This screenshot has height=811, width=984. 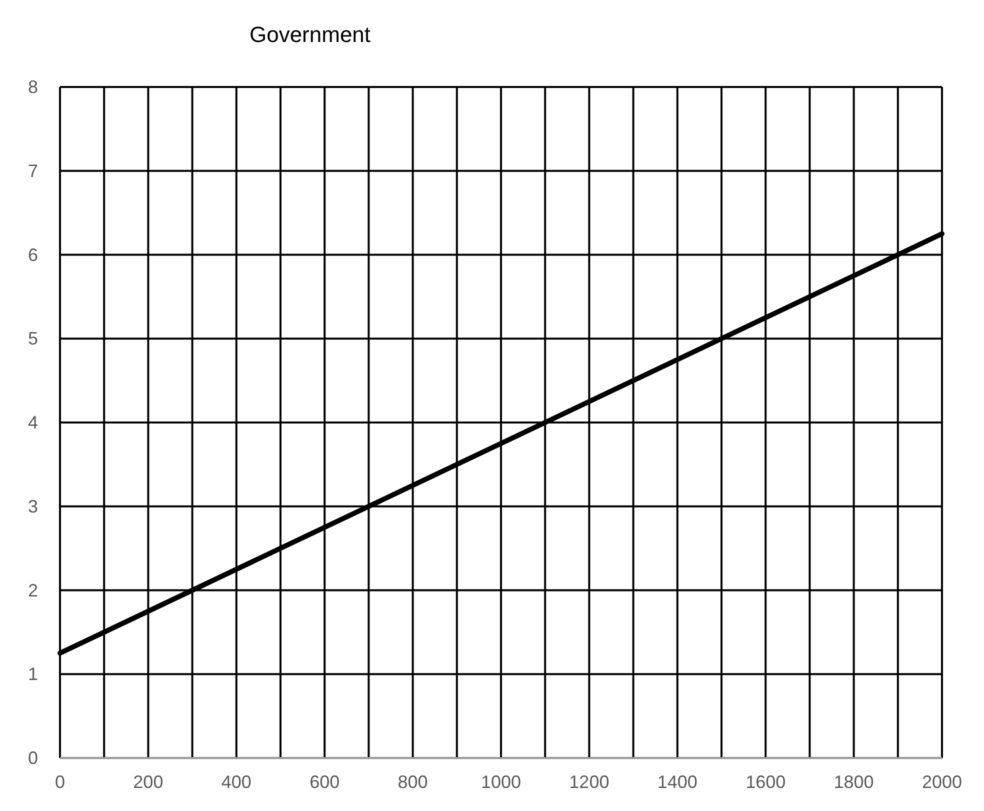 What do you see at coordinates (942, 782) in the screenshot?
I see `x-tick-label: 2000` at bounding box center [942, 782].